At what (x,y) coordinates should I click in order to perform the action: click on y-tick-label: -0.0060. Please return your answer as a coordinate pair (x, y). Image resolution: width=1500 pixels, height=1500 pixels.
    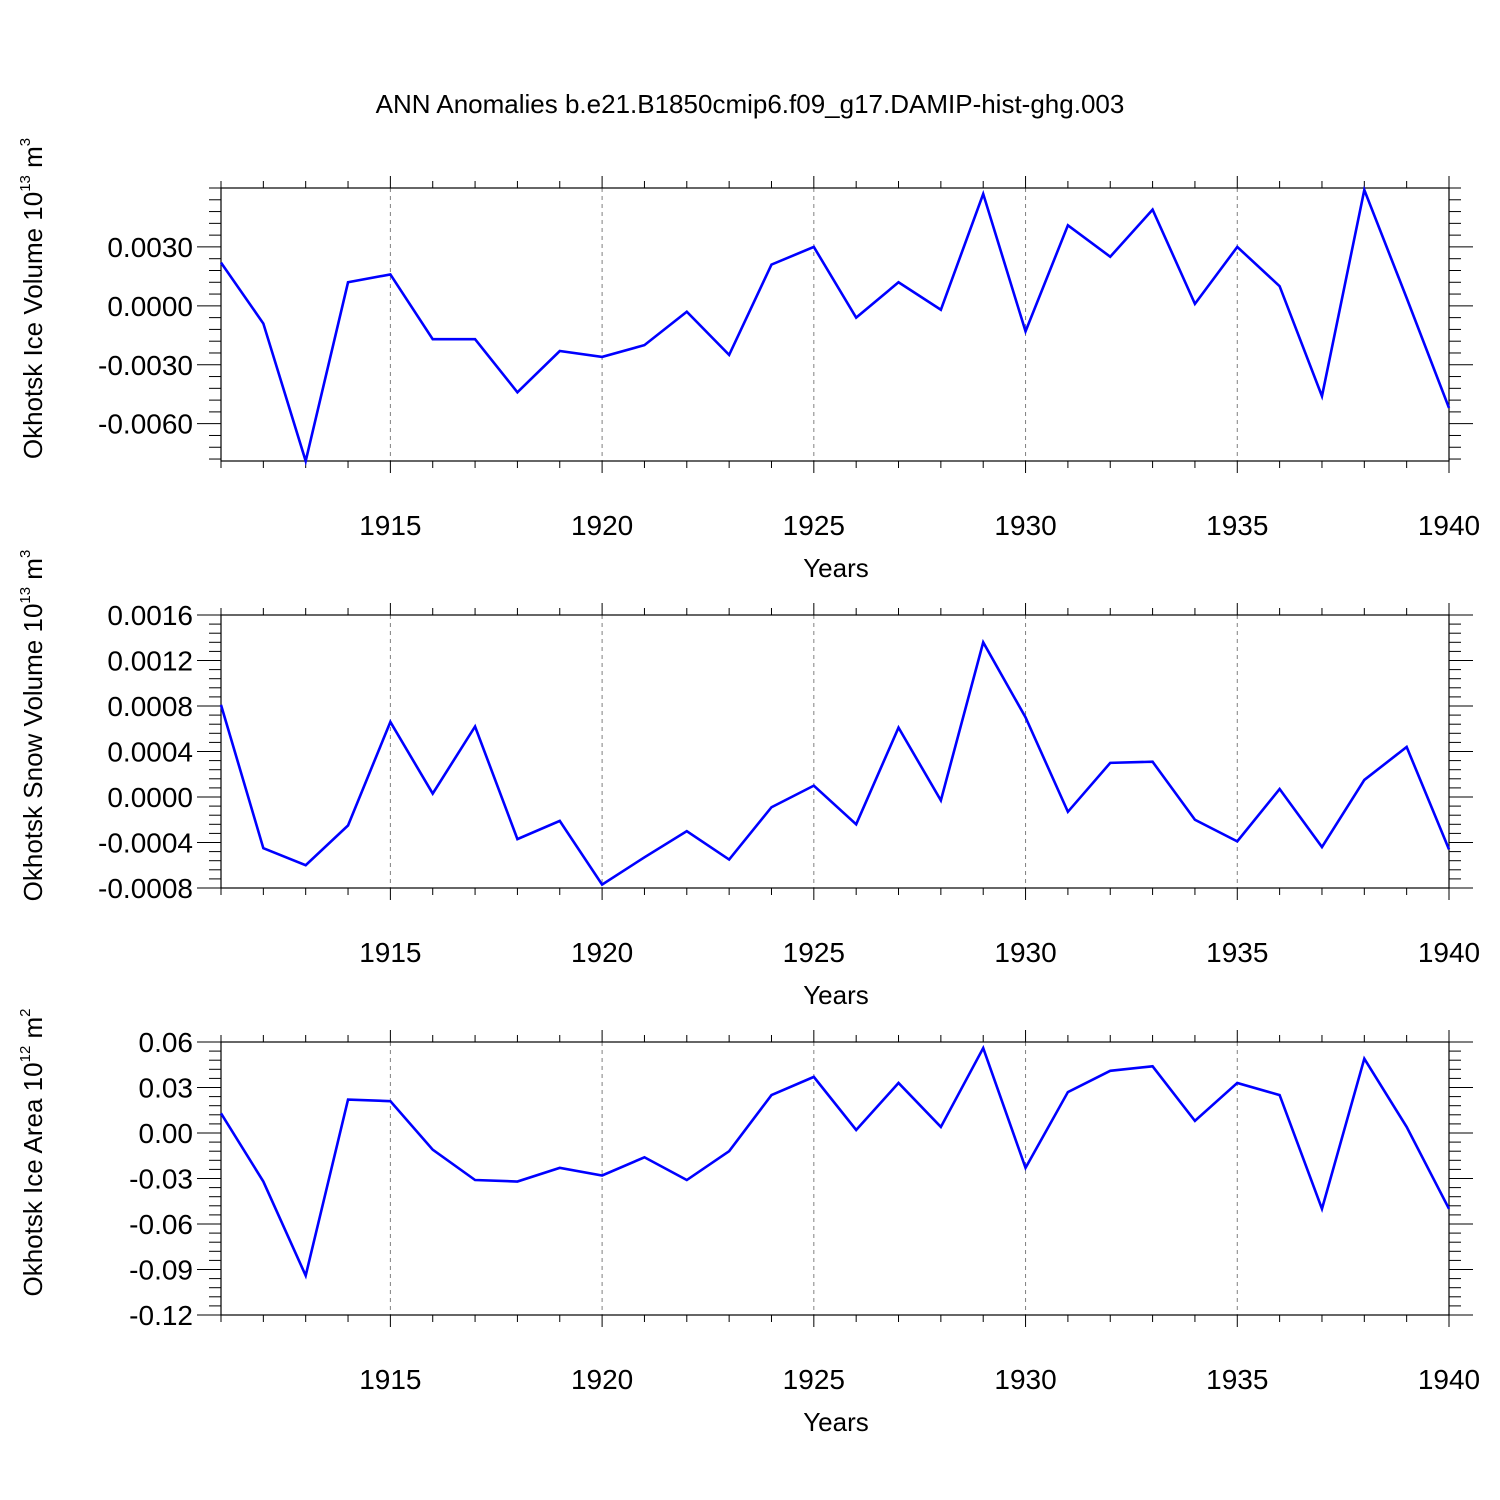
    Looking at the image, I should click on (145, 424).